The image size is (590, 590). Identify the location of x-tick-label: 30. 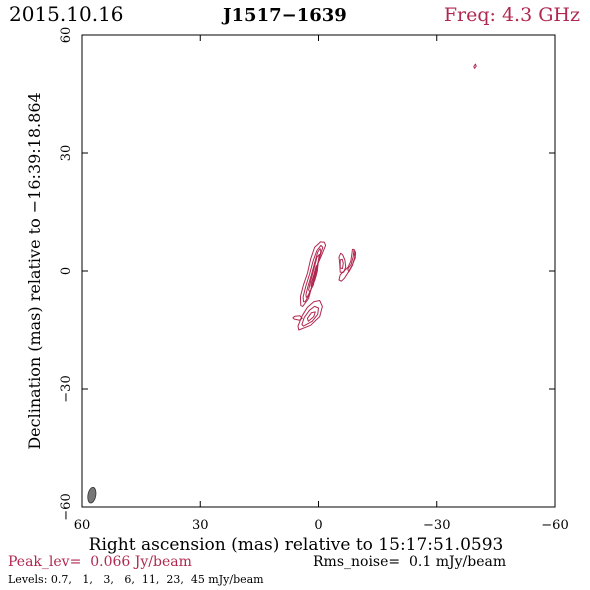
(200, 525).